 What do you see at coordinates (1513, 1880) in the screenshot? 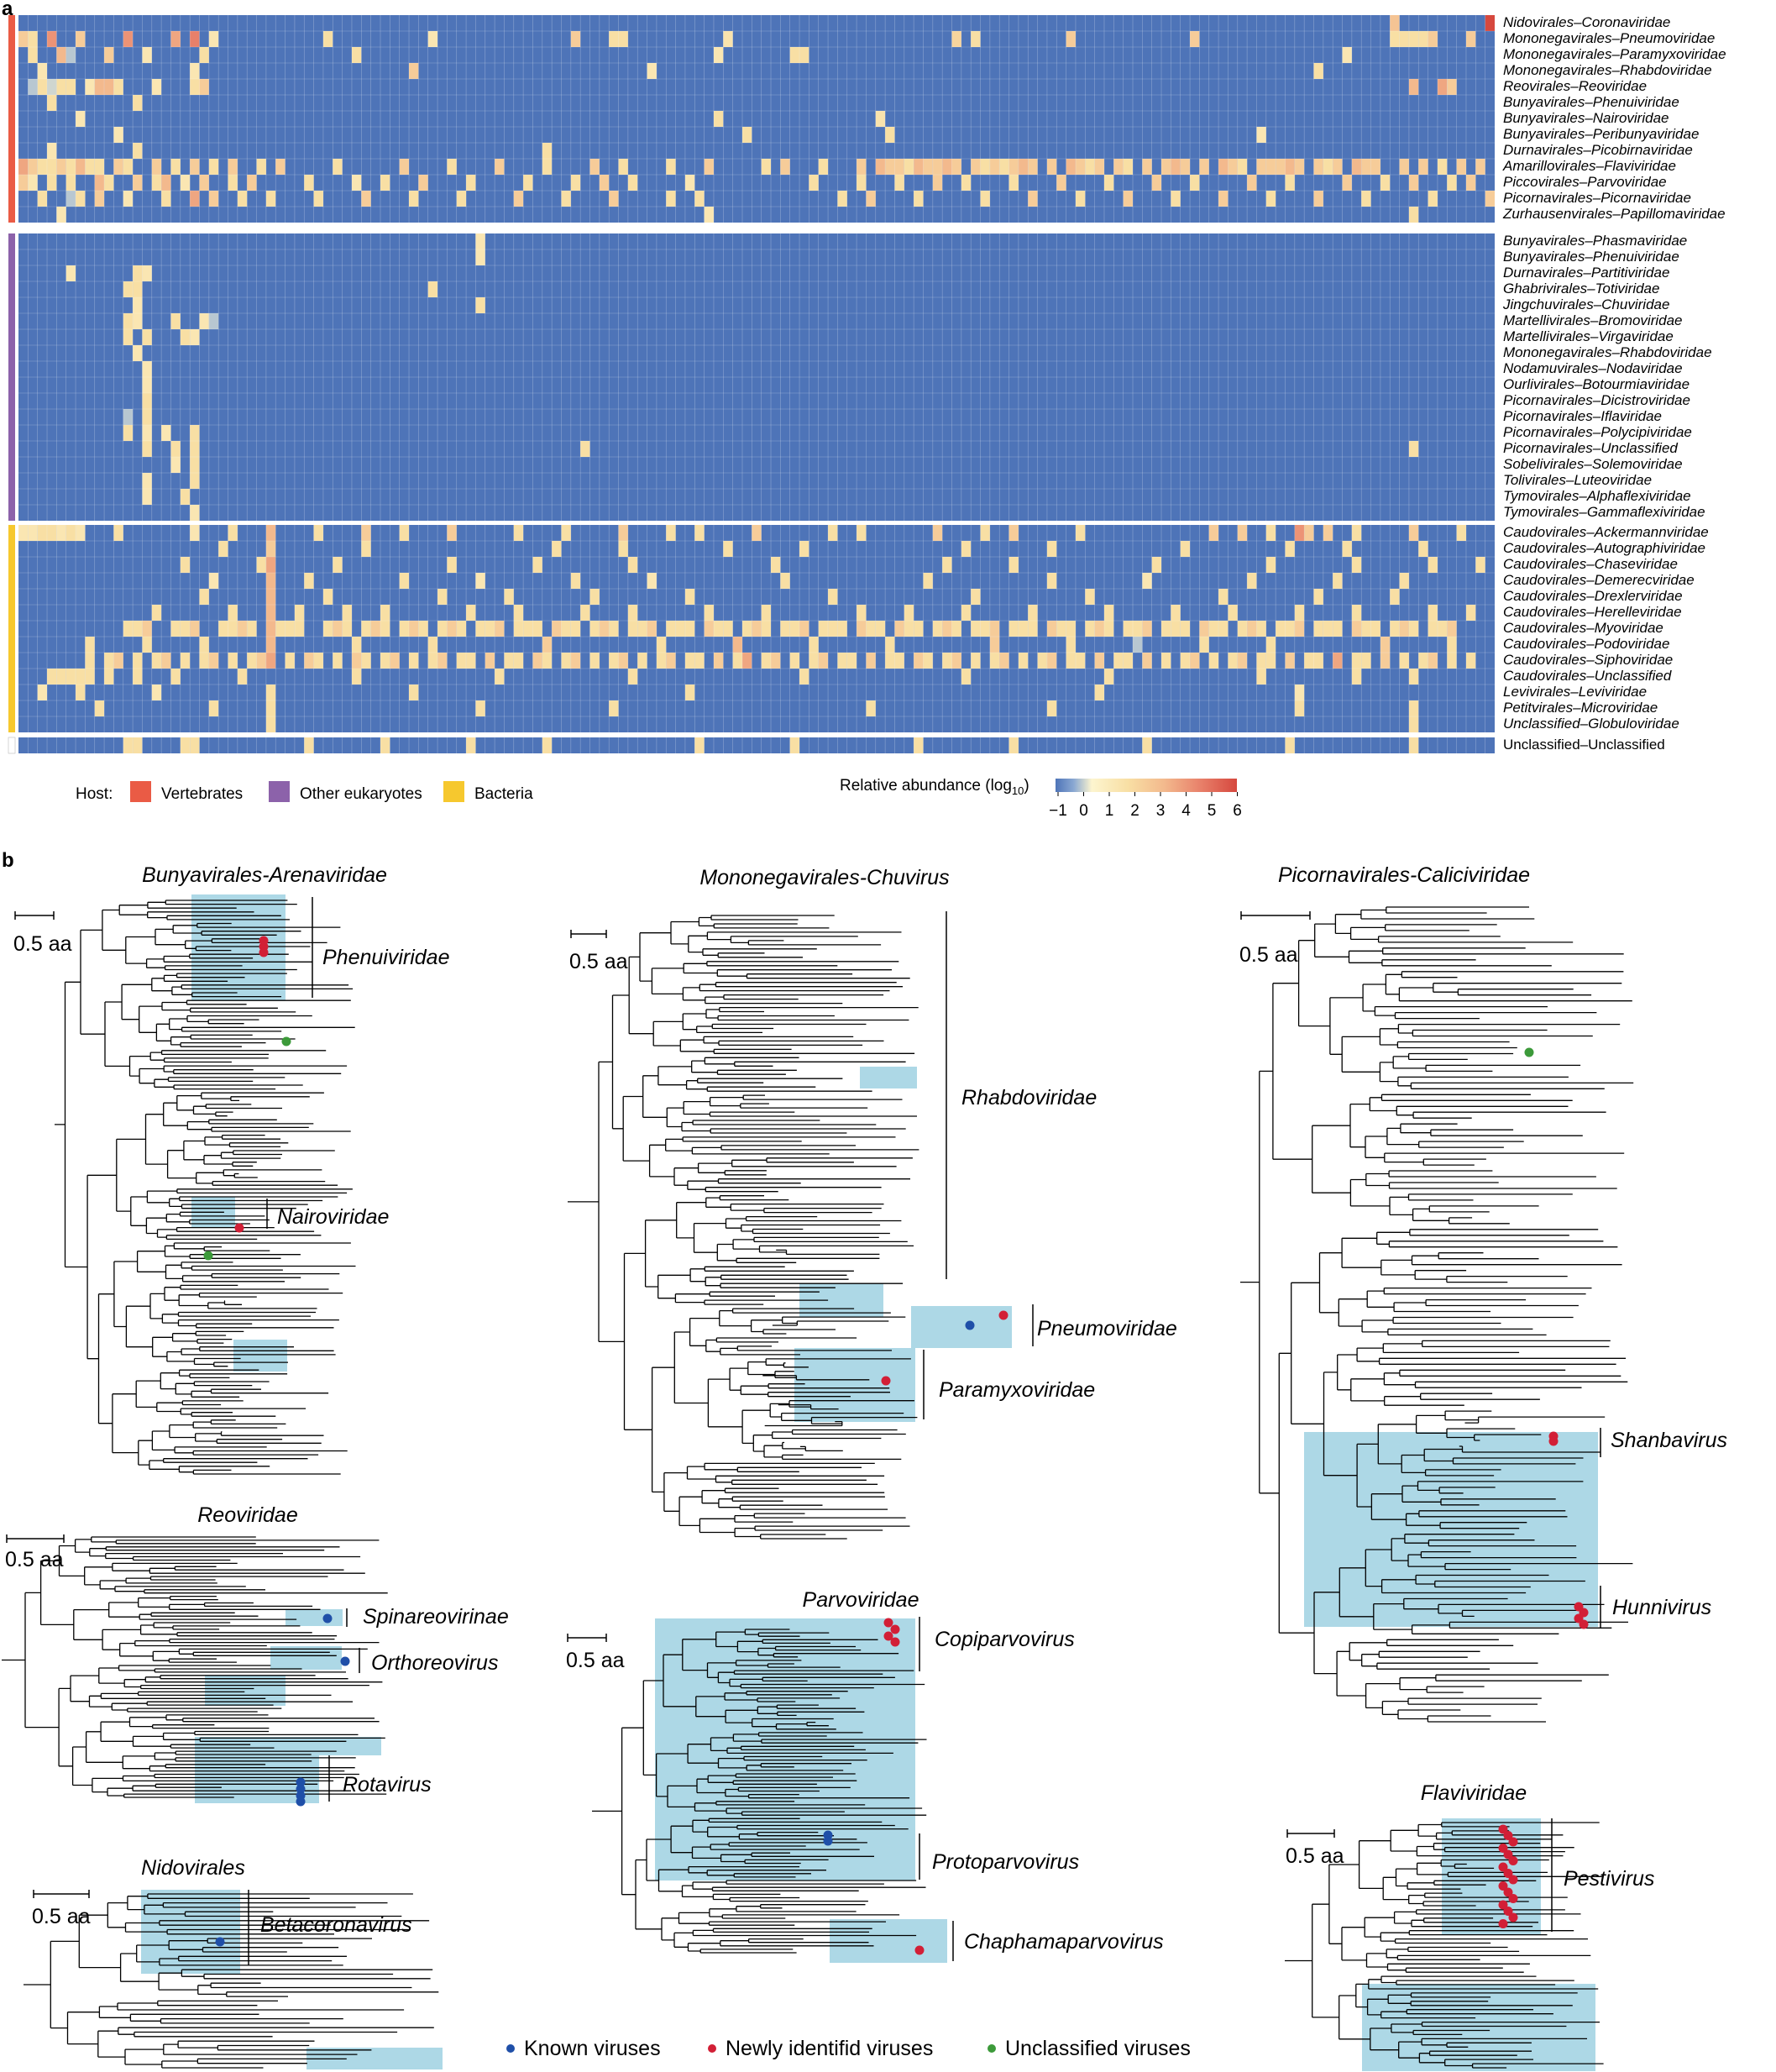
I see `new-virus-dot` at bounding box center [1513, 1880].